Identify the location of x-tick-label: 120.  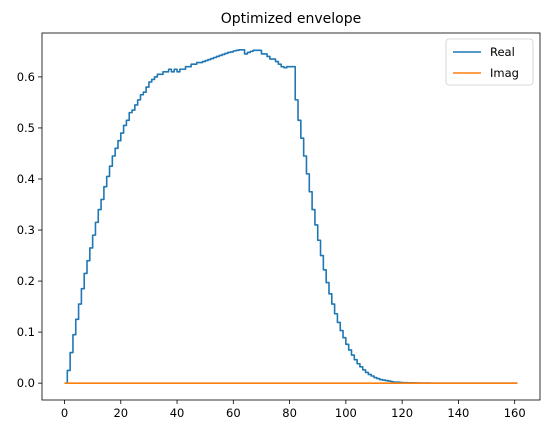
(402, 413).